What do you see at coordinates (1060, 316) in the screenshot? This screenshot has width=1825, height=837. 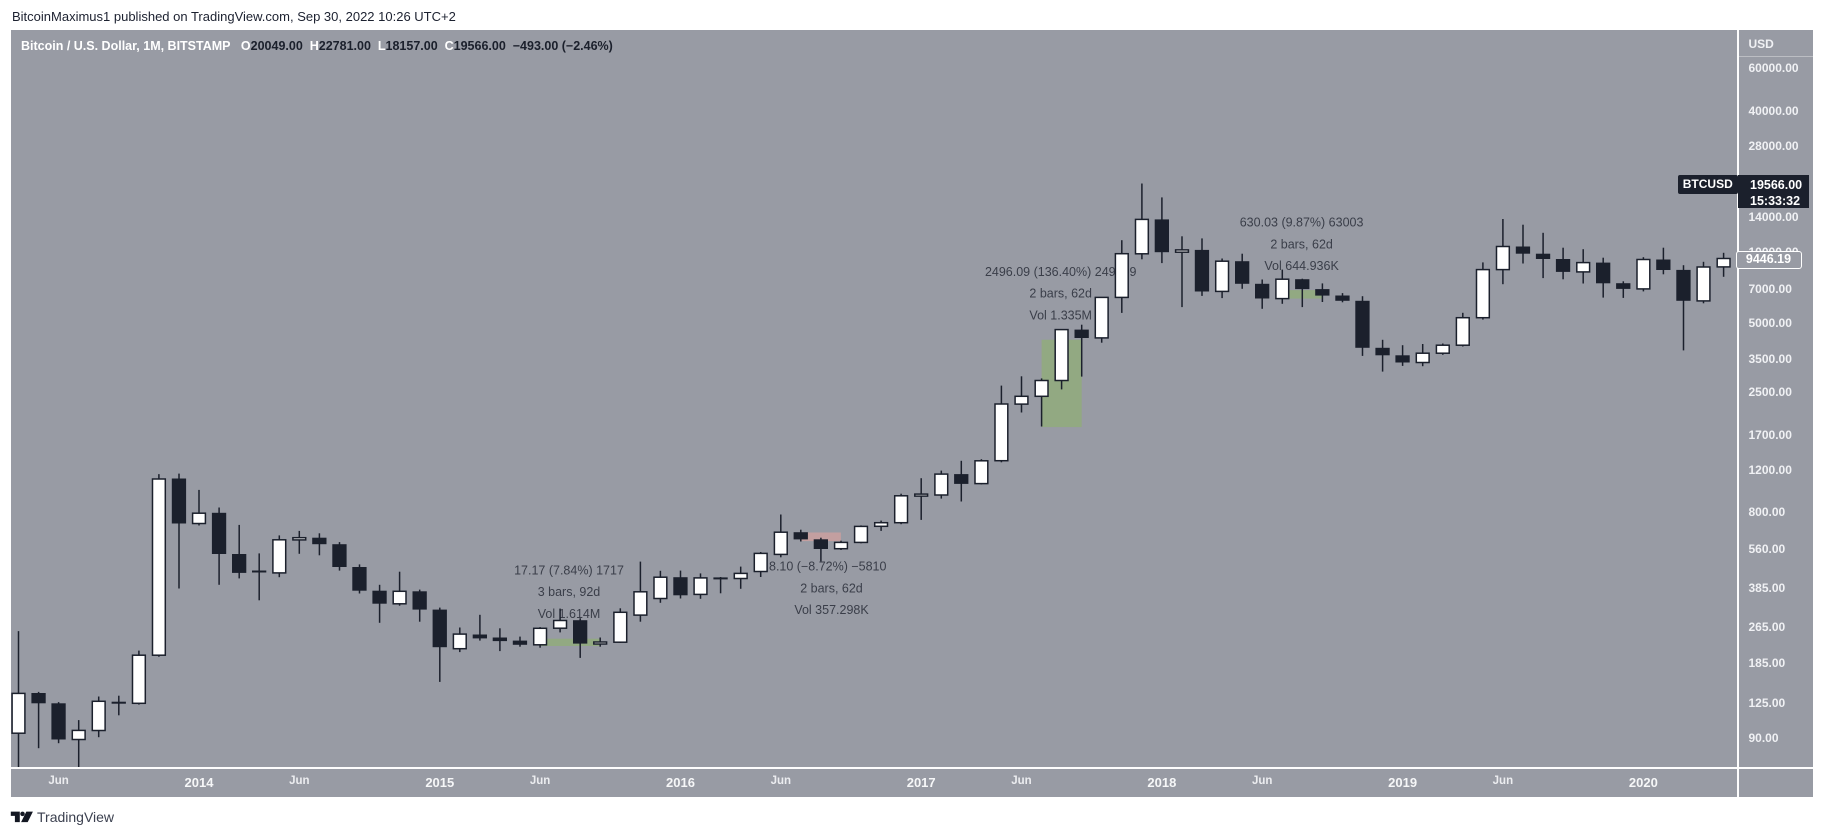 I see `svg-text: Vol 1.335M` at bounding box center [1060, 316].